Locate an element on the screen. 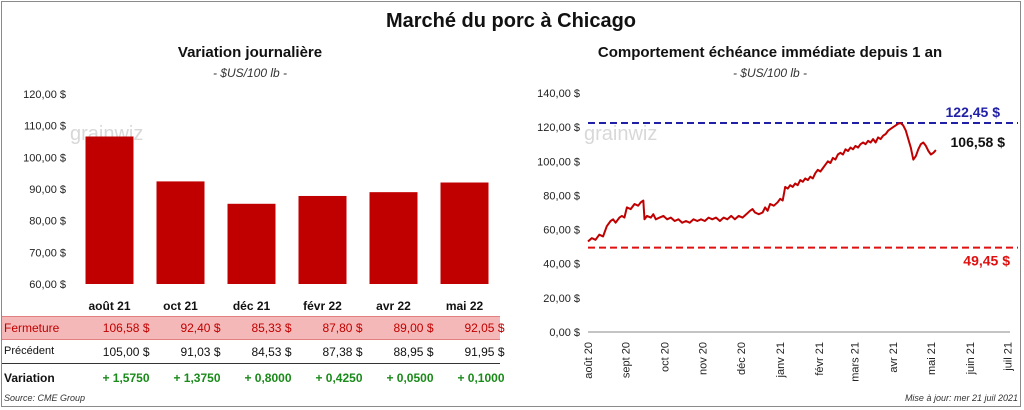  table-cell: + 0,8000 is located at coordinates (268, 378).